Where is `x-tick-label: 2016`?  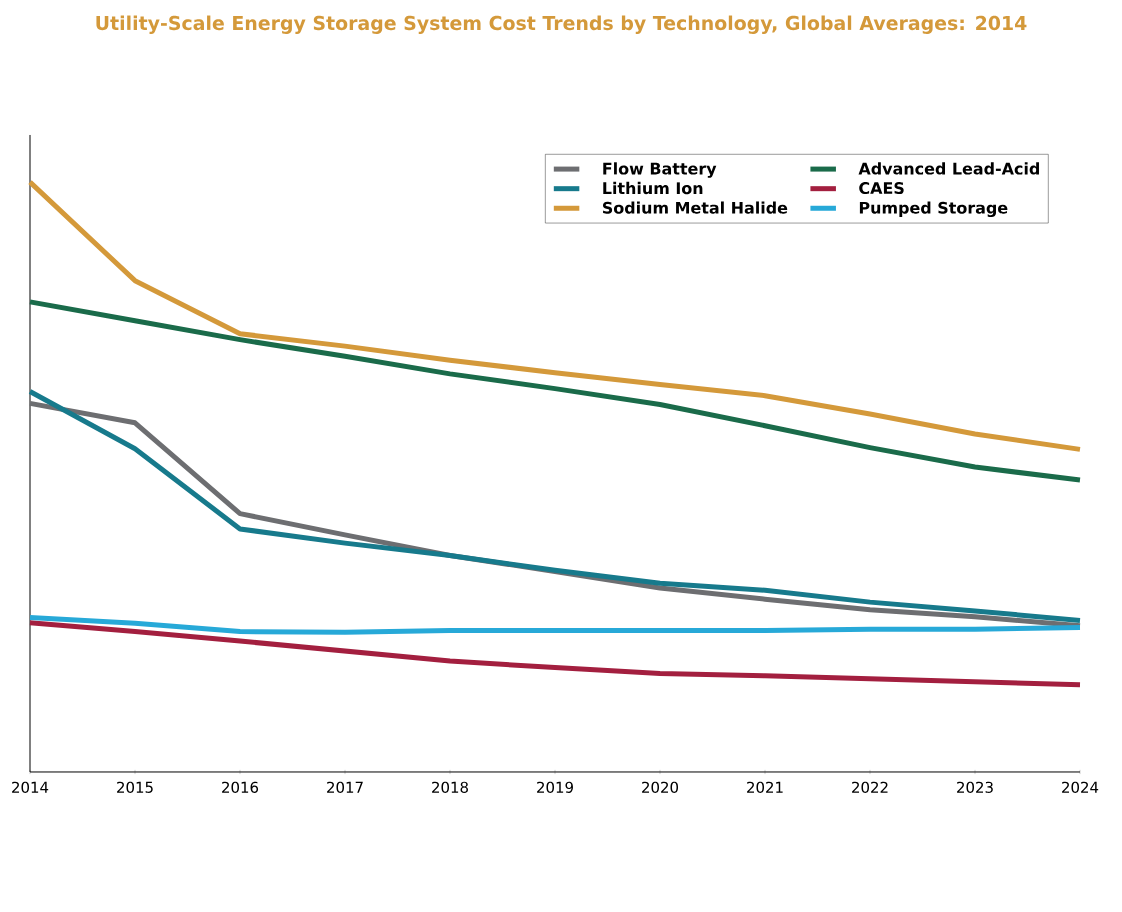 x-tick-label: 2016 is located at coordinates (240, 787).